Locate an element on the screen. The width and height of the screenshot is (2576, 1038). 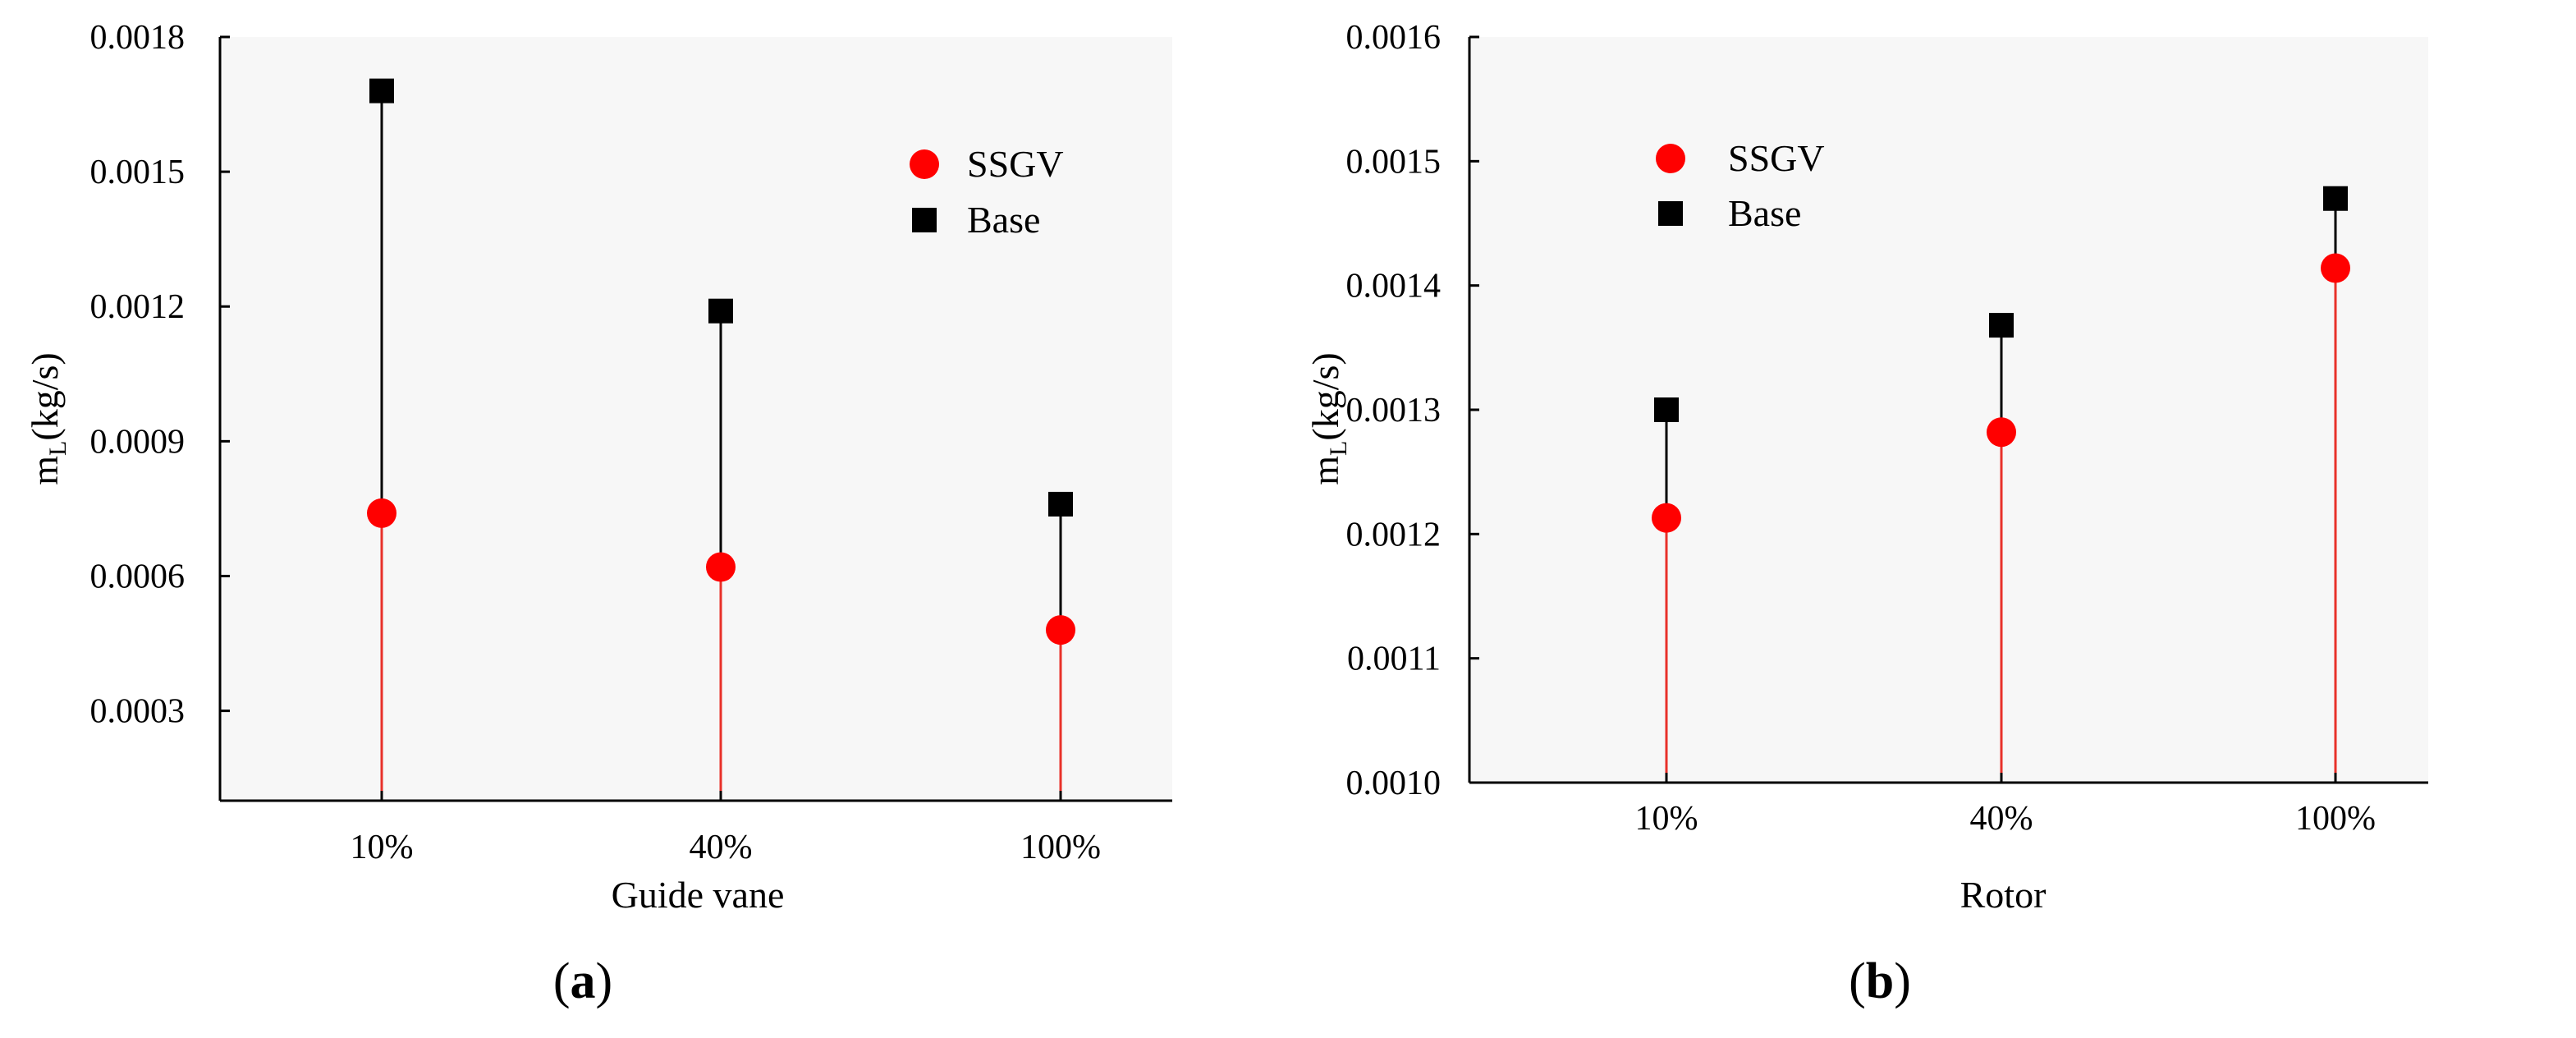
y-tick-label: 0.0009 is located at coordinates (138, 442).